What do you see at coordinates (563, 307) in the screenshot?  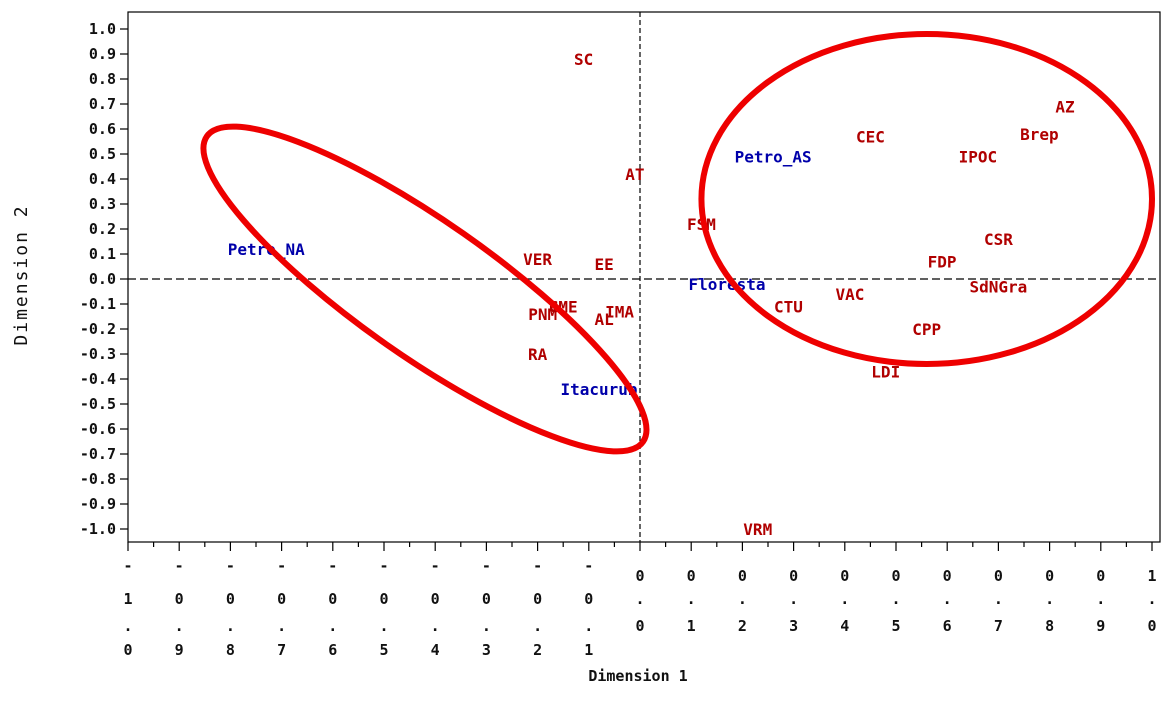 I see `point-label: CME` at bounding box center [563, 307].